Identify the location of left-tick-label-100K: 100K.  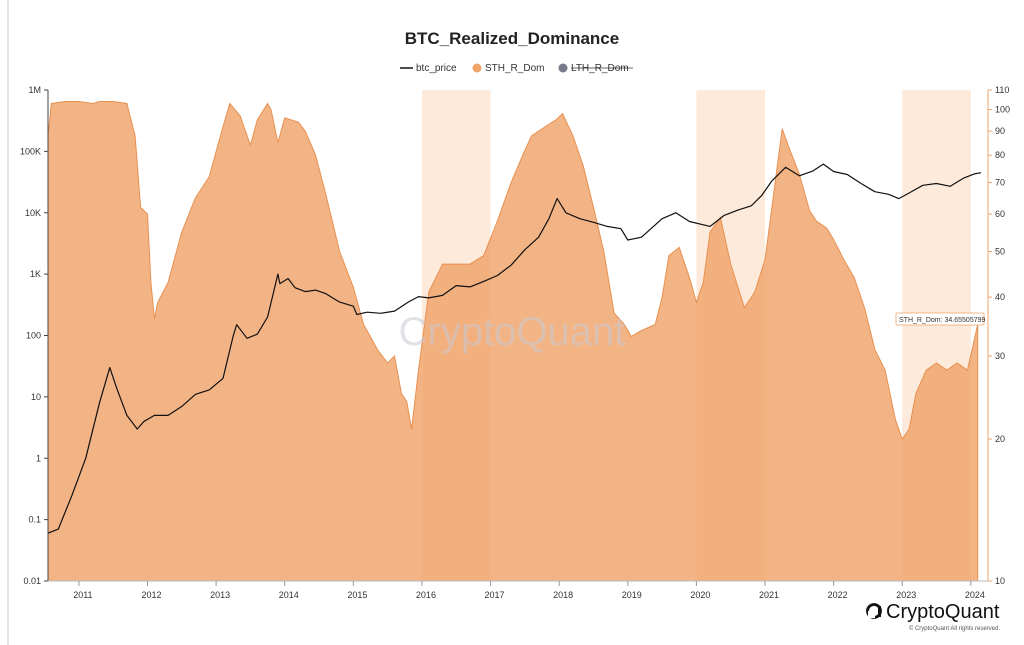
(30, 151).